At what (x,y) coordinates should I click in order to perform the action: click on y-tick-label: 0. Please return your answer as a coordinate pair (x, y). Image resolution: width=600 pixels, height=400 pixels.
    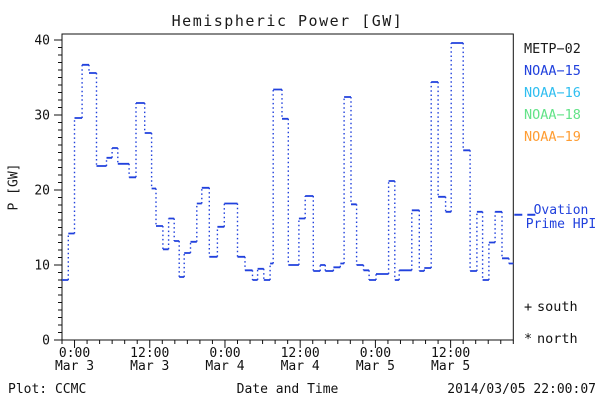
    Looking at the image, I should click on (46, 341).